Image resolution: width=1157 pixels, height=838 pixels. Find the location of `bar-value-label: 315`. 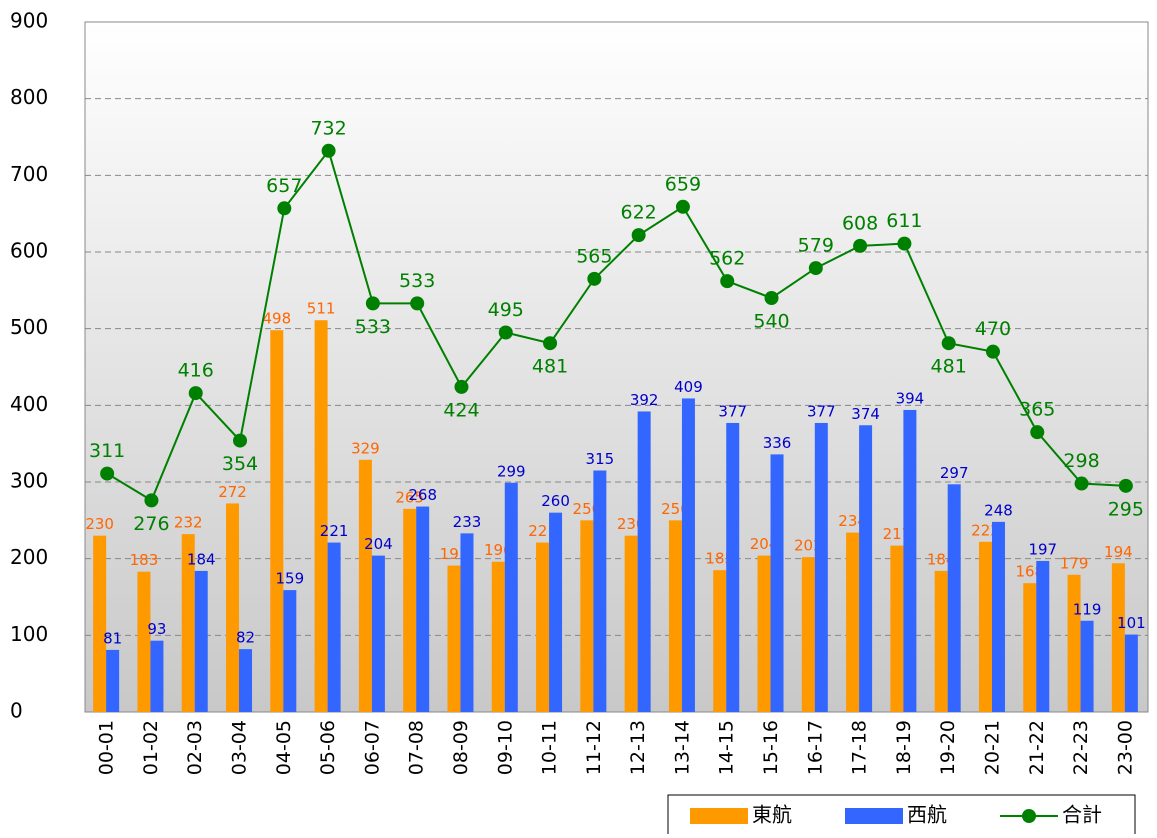

bar-value-label: 315 is located at coordinates (600, 459).